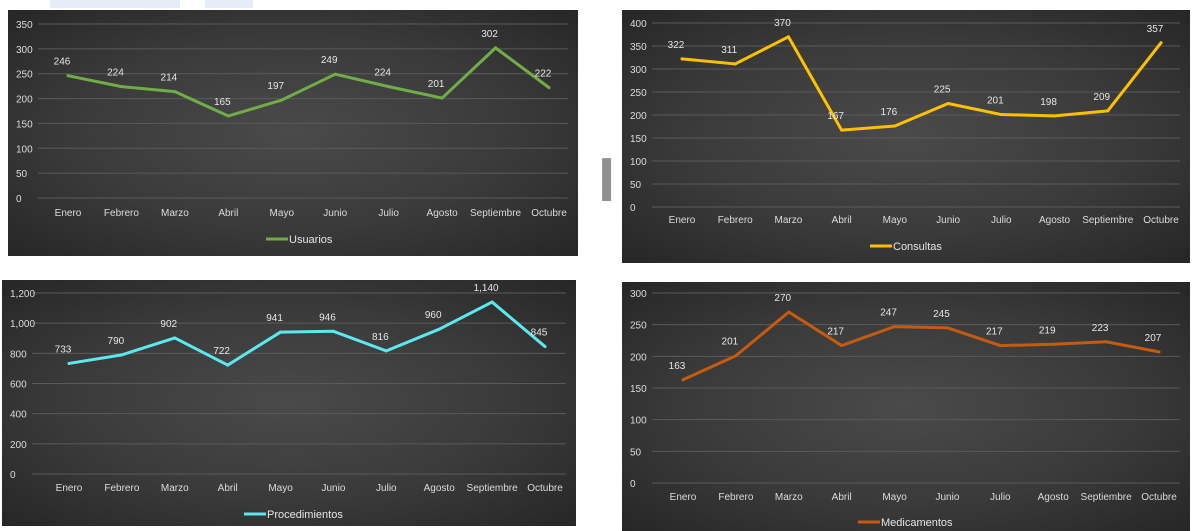 The height and width of the screenshot is (531, 1198). What do you see at coordinates (782, 298) in the screenshot?
I see `data-label: 270` at bounding box center [782, 298].